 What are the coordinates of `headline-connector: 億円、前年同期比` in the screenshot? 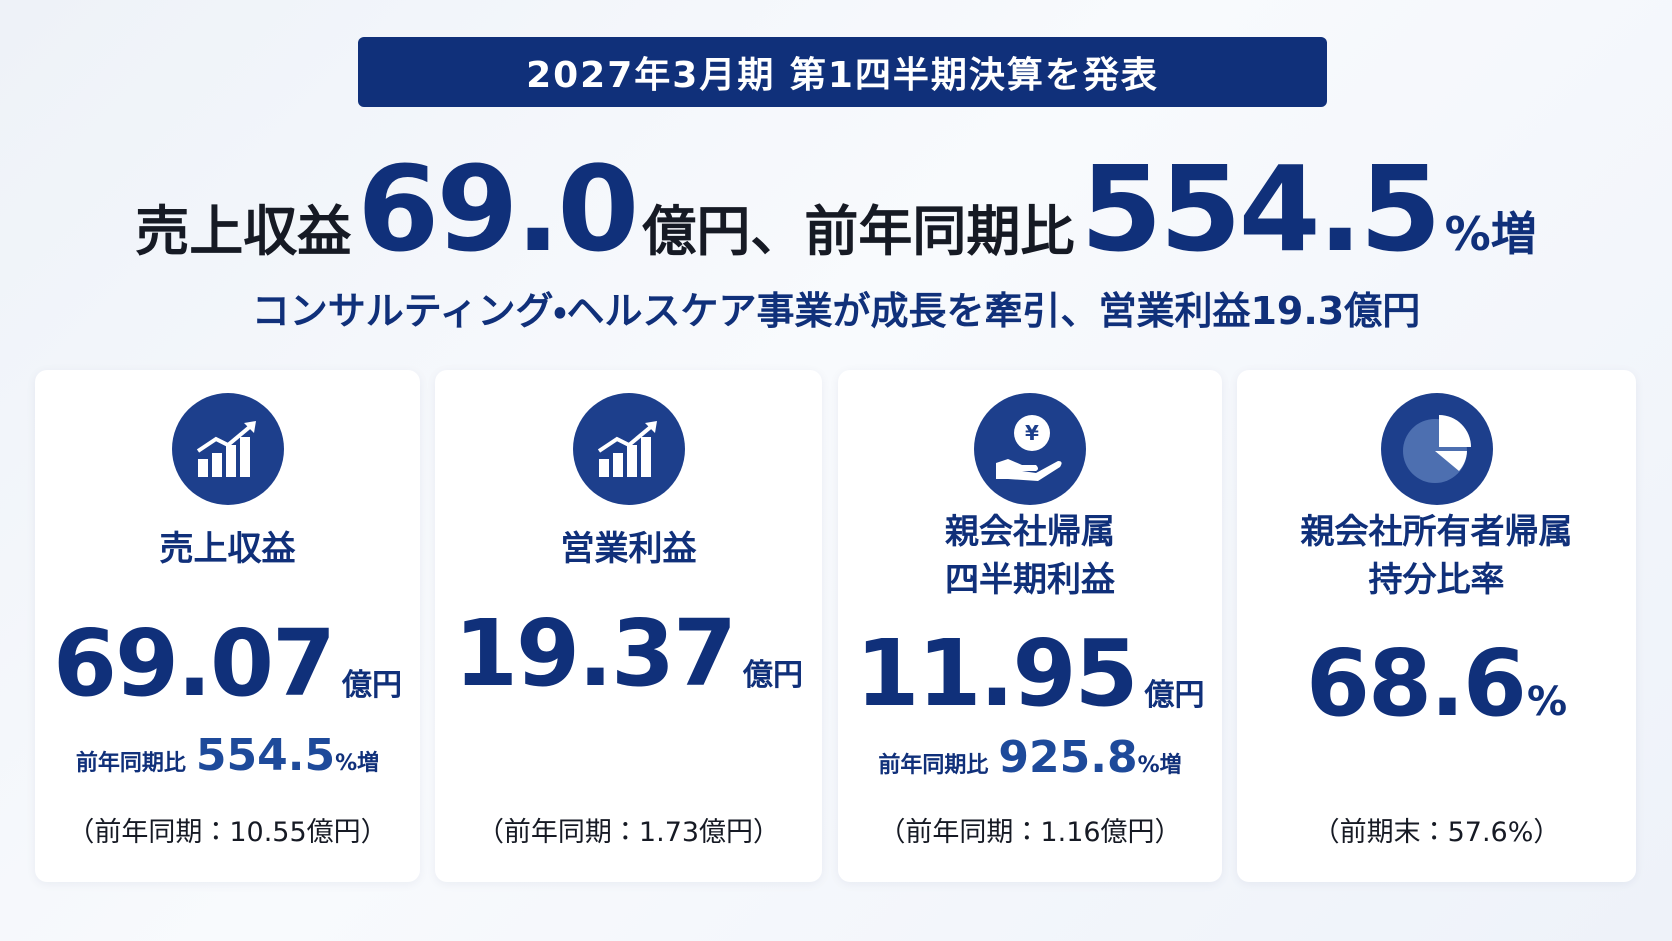 It's located at (858, 231).